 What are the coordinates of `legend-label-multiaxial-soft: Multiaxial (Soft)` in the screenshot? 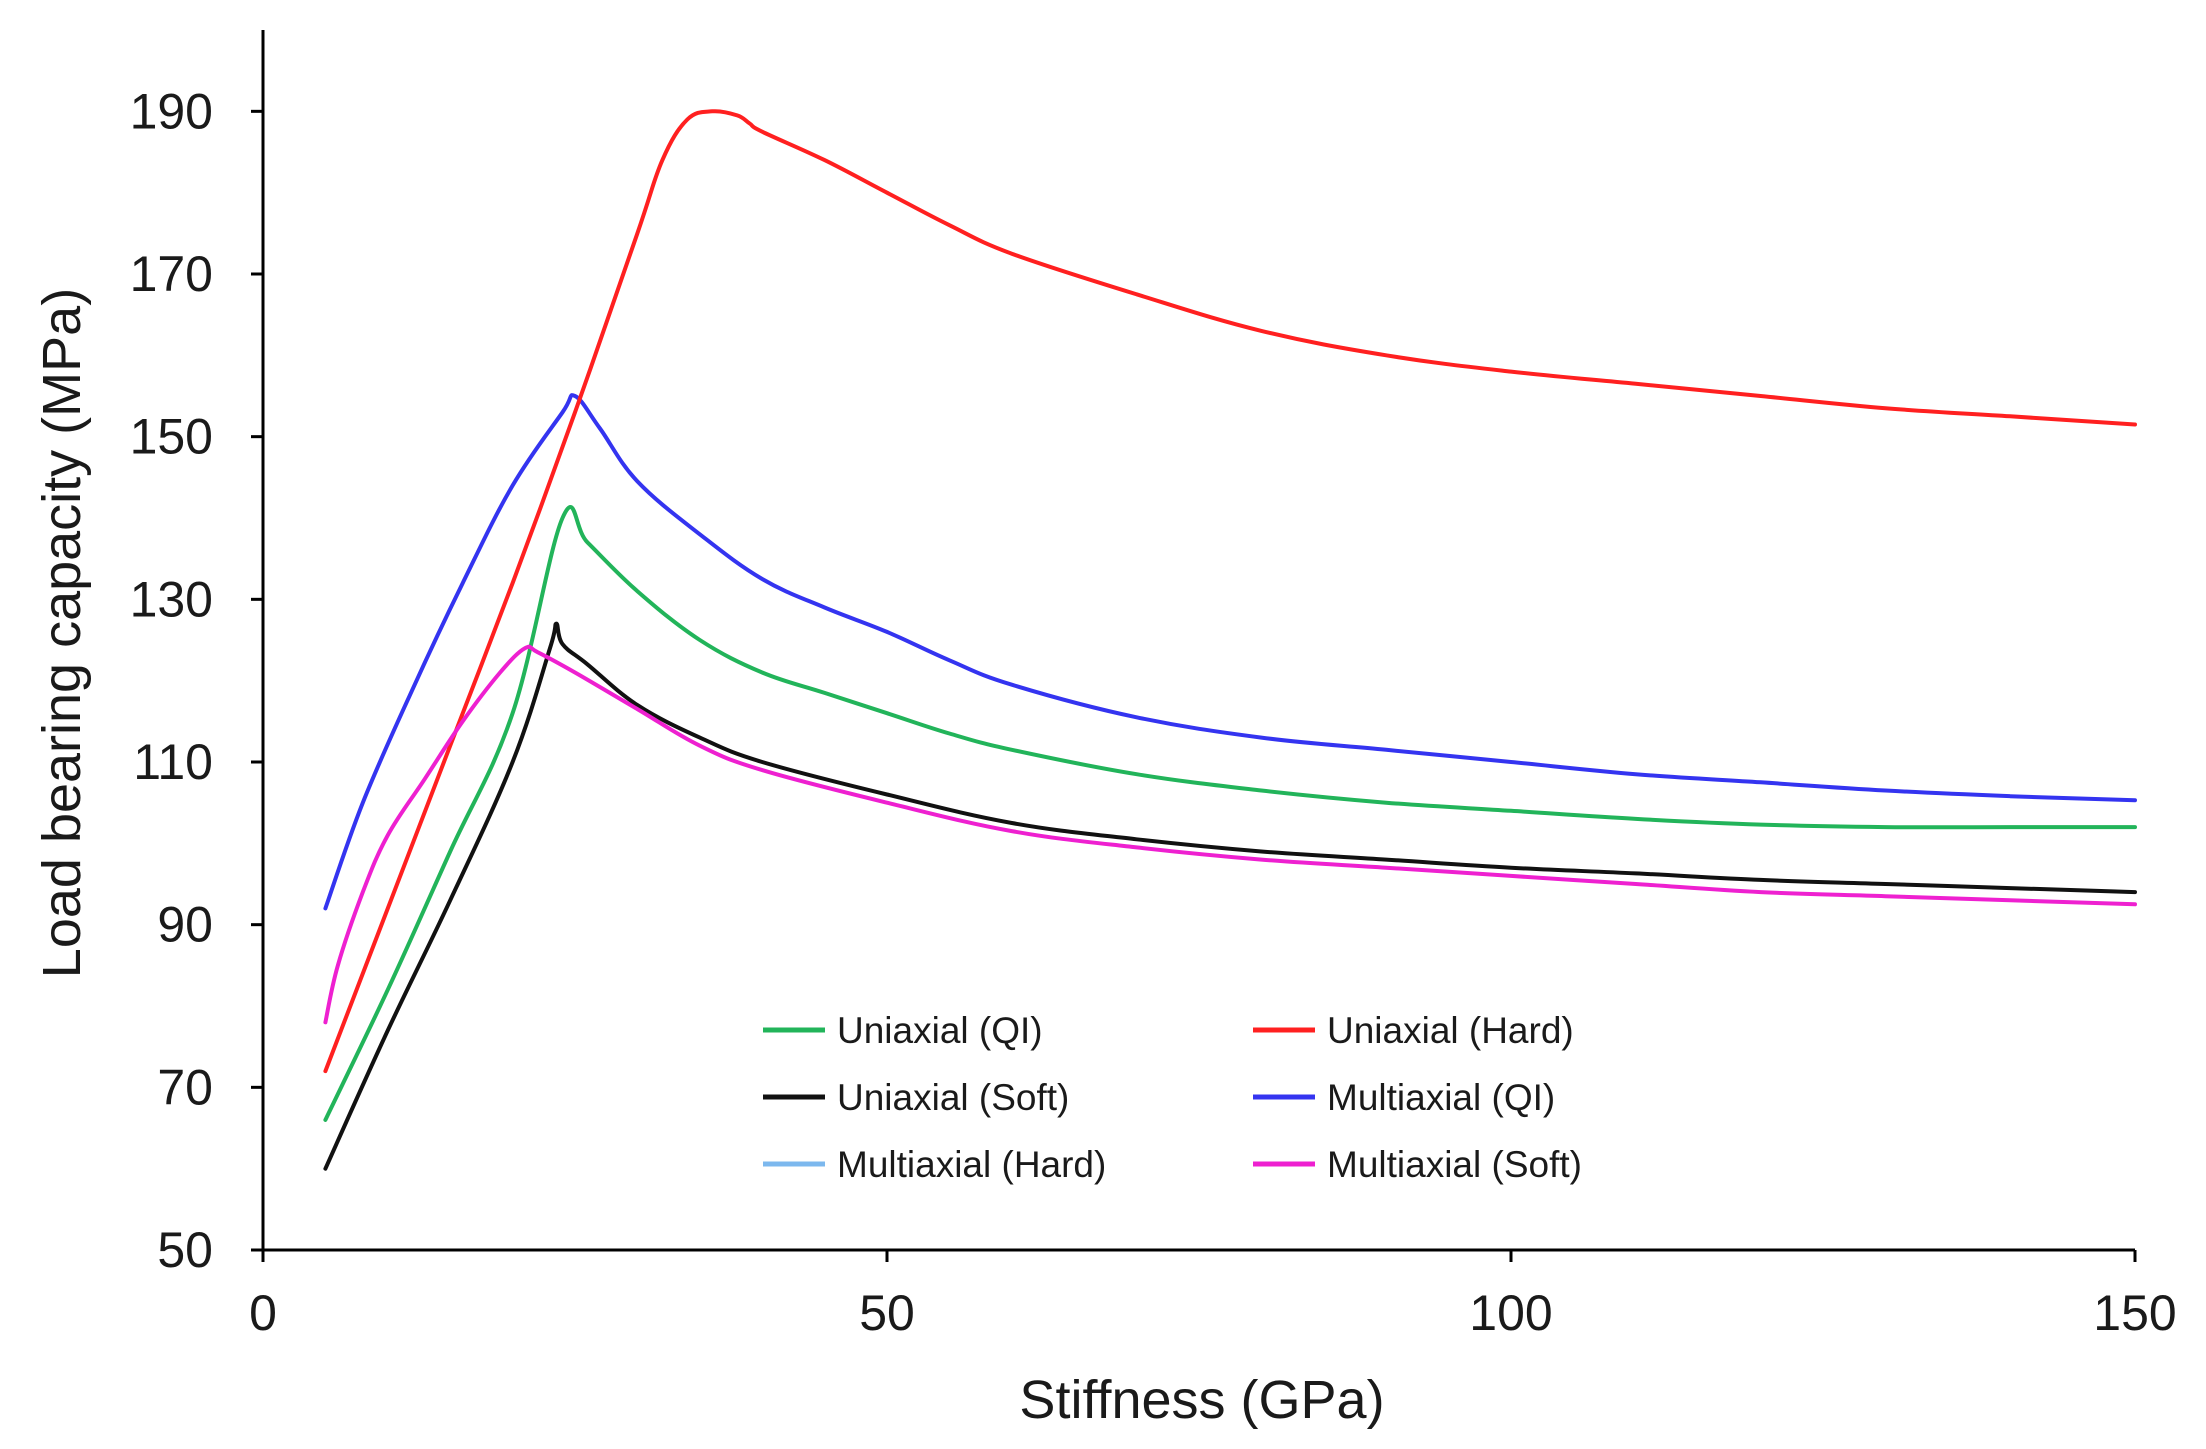 It's located at (1454, 1164).